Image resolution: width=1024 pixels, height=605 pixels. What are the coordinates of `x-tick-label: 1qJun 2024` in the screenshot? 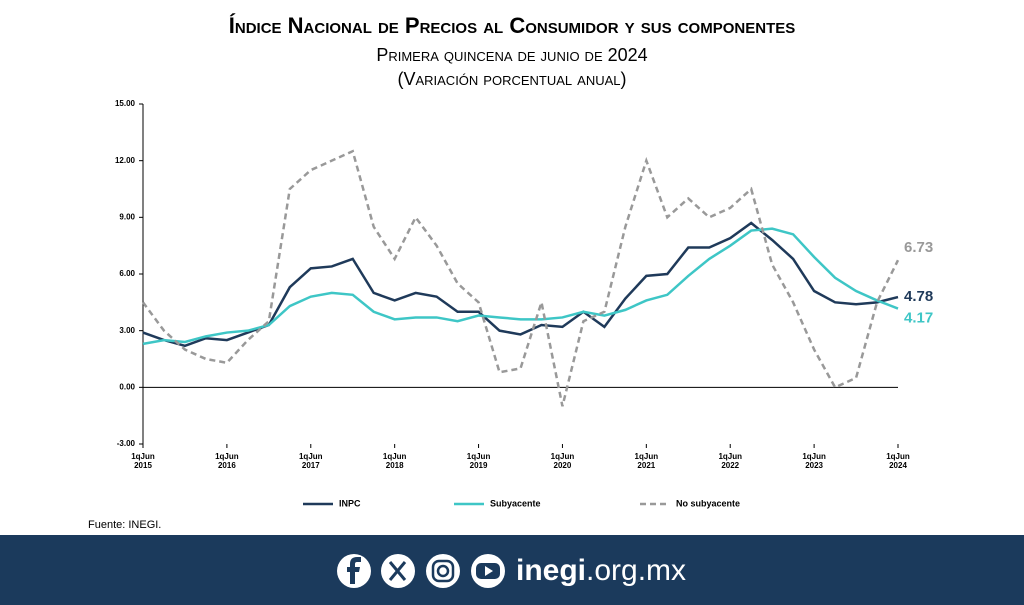 It's located at (898, 461).